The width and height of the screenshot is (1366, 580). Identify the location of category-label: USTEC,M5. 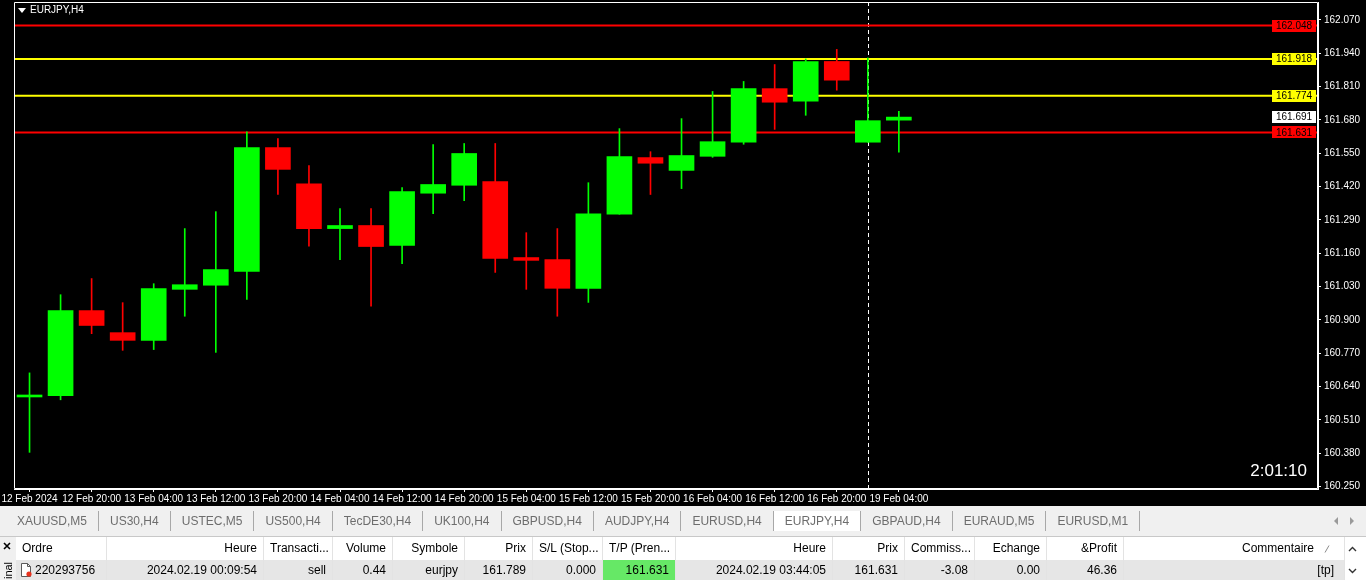
(212, 521).